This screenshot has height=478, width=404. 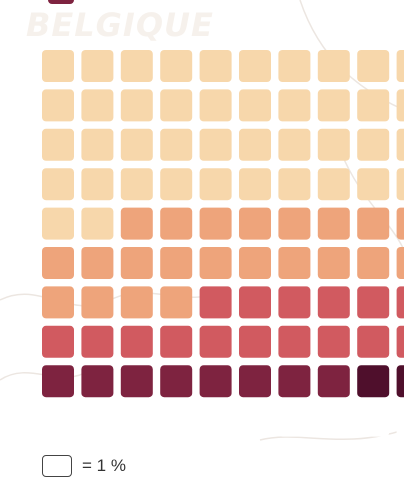 I want to click on top-legend-swatch, so click(x=61, y=2).